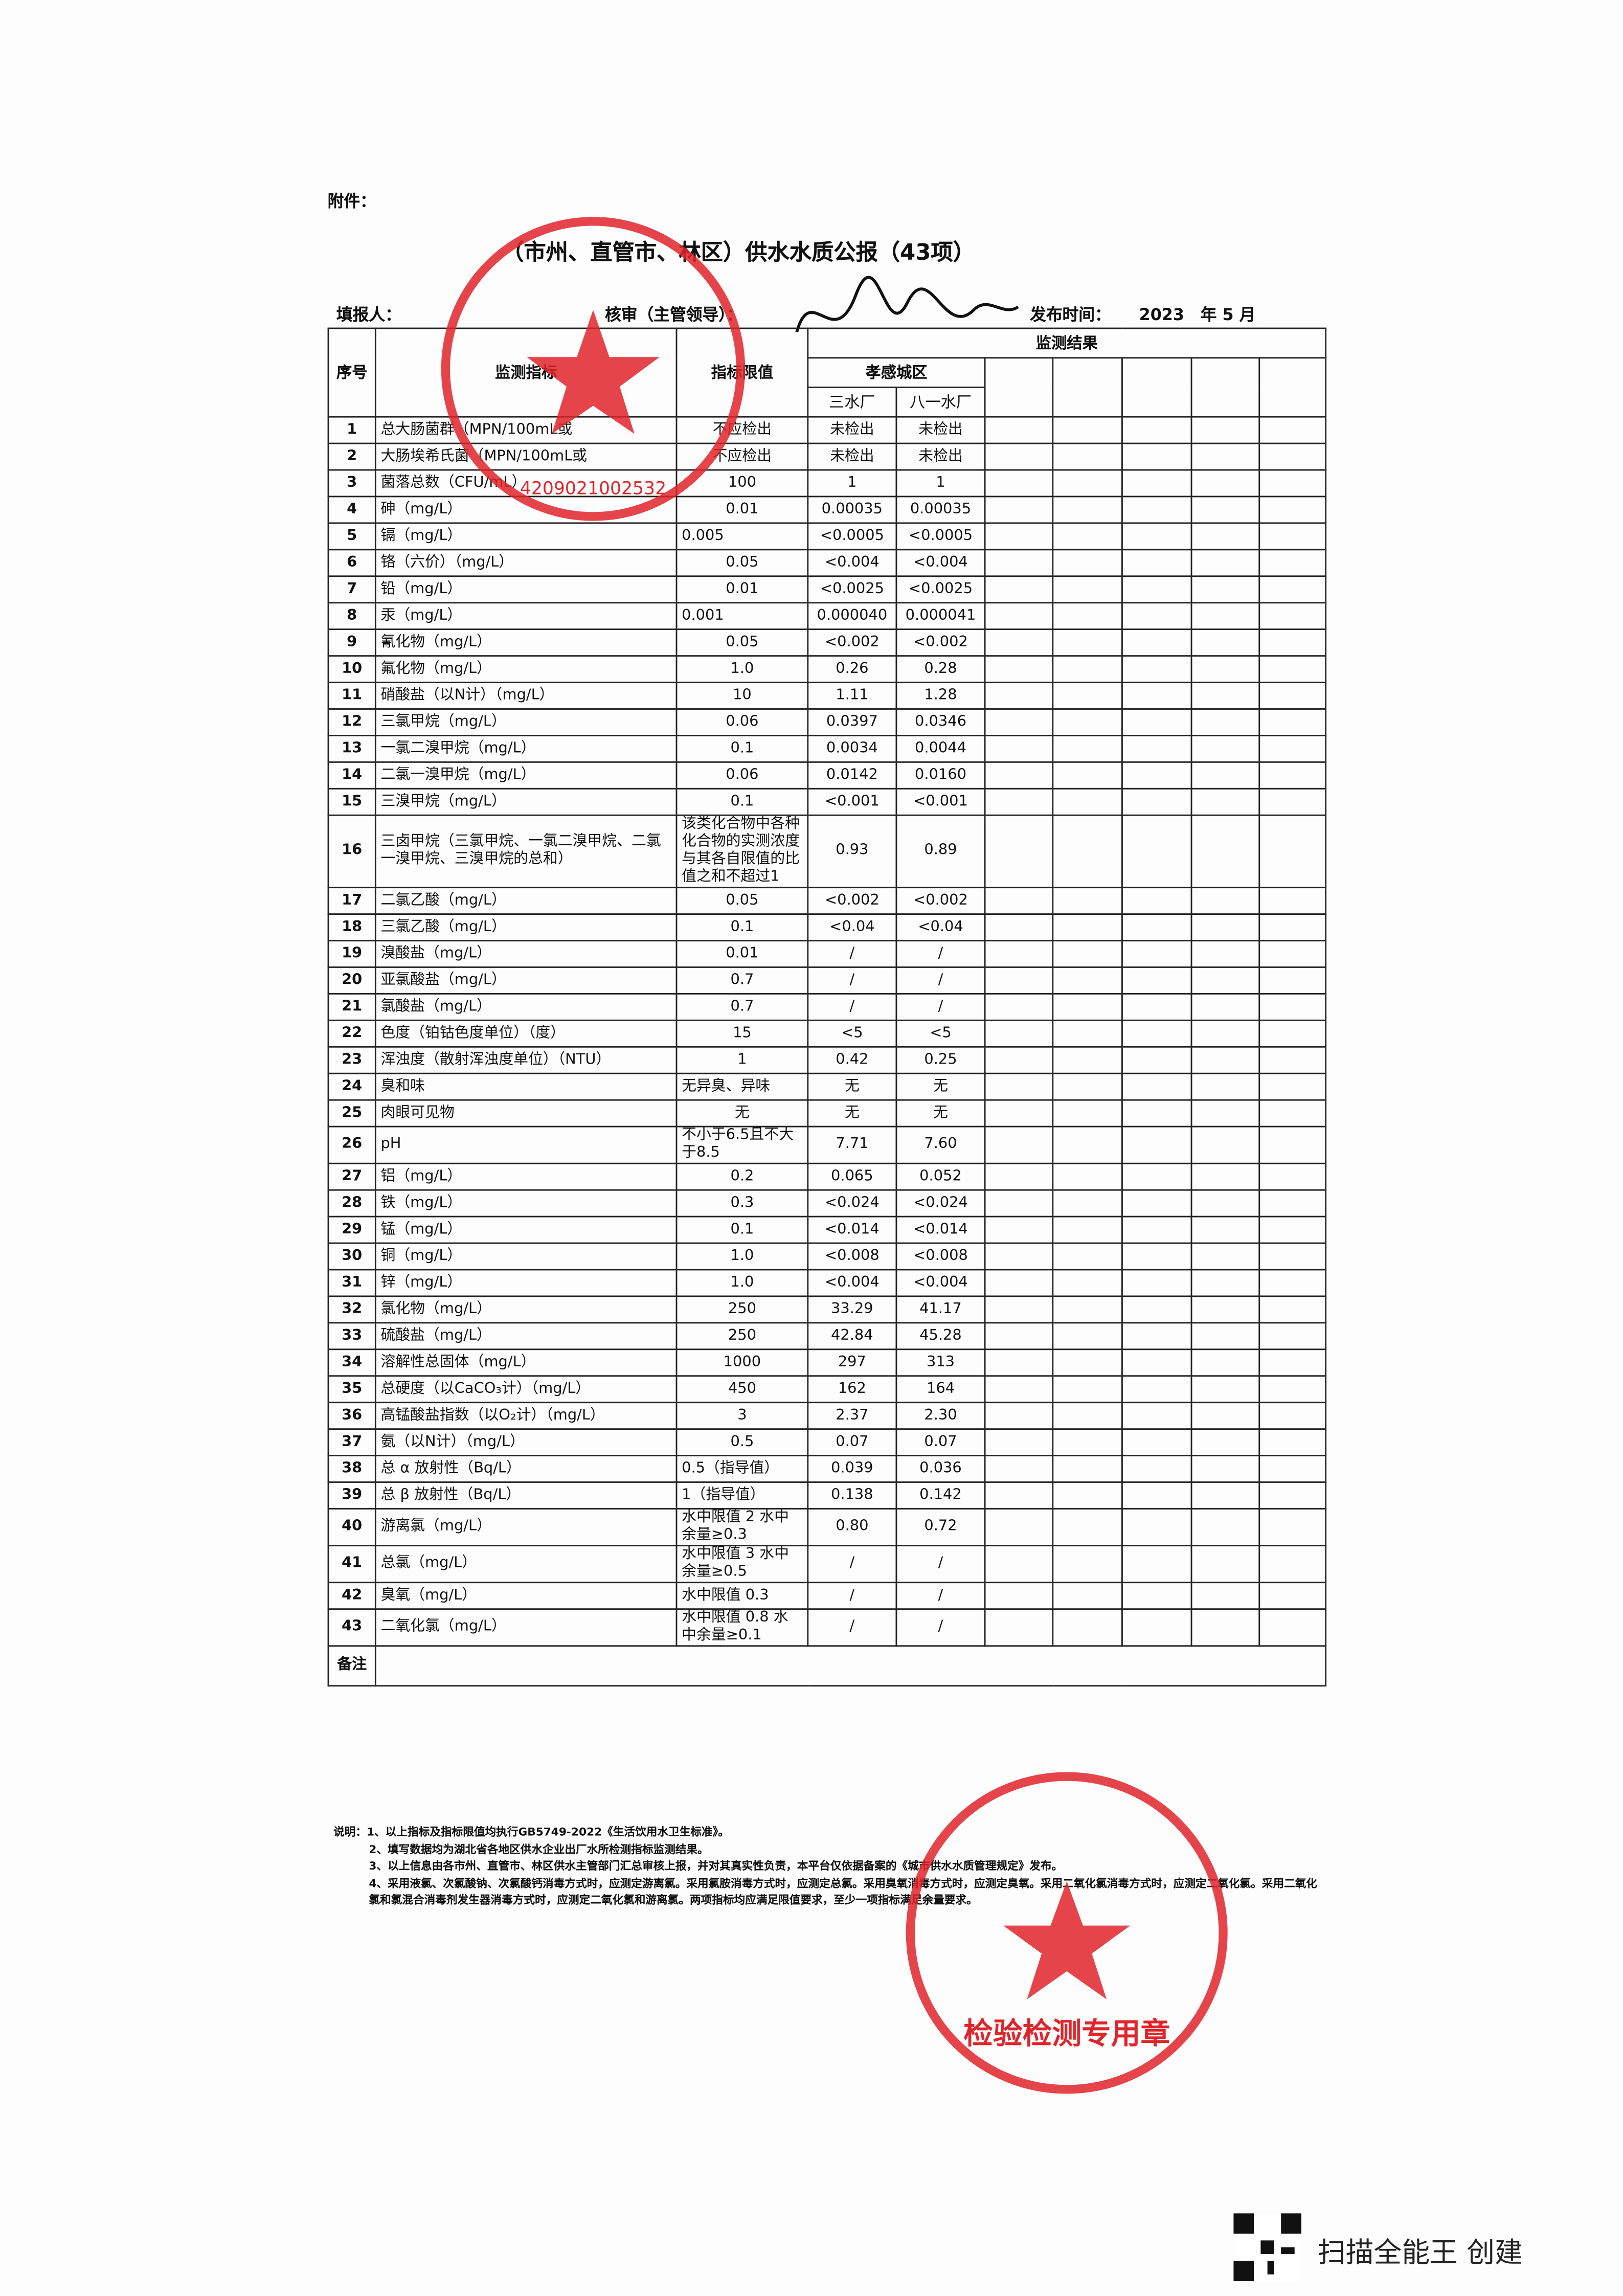  Describe the element at coordinates (526, 852) in the screenshot. I see `indicator: 三卤甲烷（三氯甲烷、一氯二溴甲烷、二氯一溴甲烷、三溴甲烷的总和）` at that location.